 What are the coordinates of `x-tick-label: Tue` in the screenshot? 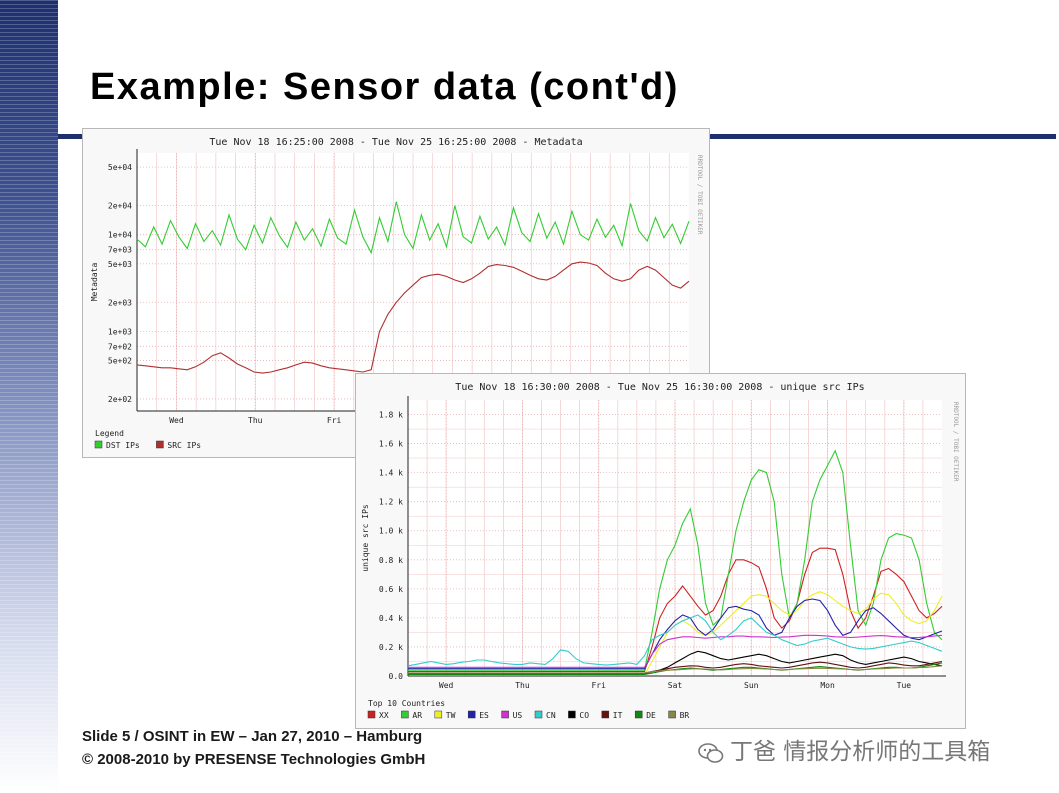 It's located at (904, 685).